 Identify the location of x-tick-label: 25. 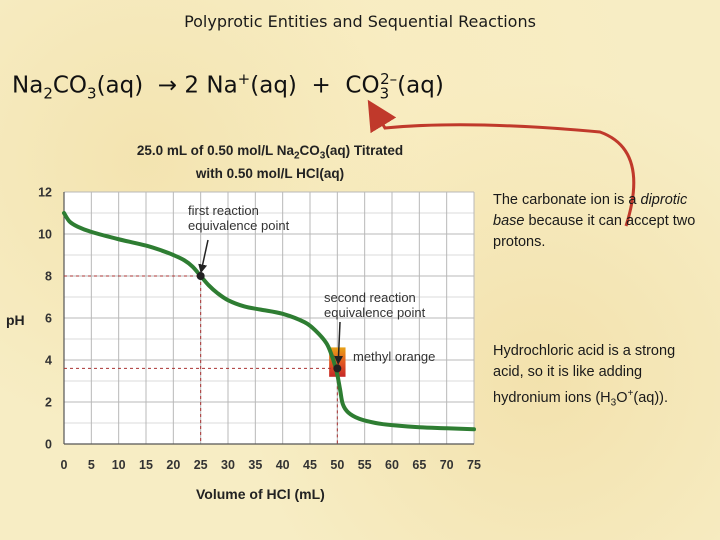
(201, 465).